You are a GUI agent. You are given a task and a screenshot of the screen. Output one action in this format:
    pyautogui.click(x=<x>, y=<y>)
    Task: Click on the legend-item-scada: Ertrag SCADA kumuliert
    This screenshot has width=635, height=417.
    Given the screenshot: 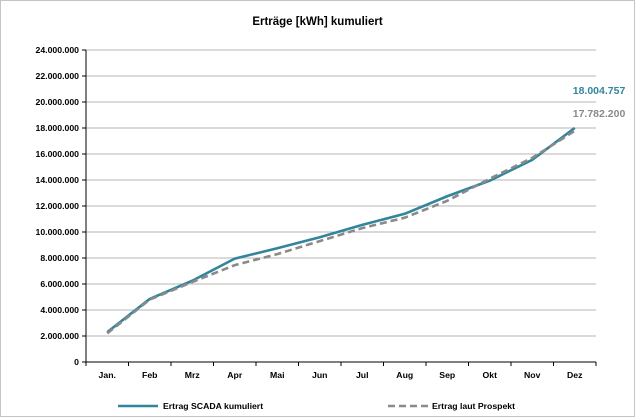 What is the action you would take?
    pyautogui.click(x=190, y=406)
    